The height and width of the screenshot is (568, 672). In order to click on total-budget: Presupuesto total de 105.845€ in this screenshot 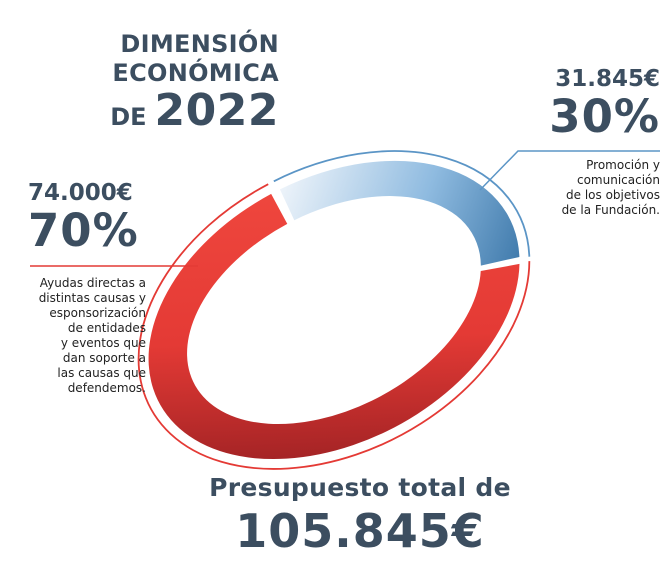, I will do `click(360, 516)`.